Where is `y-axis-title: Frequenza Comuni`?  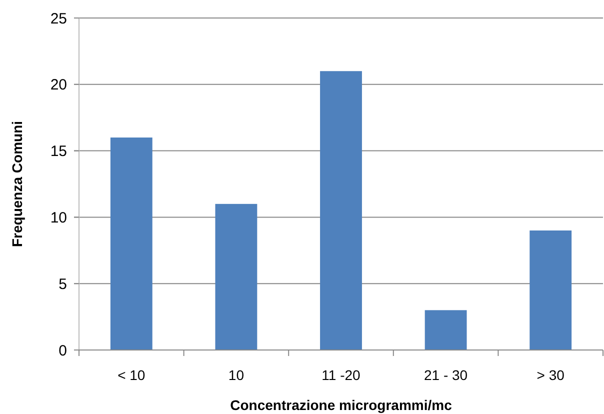
y-axis-title: Frequenza Comuni is located at coordinates (17, 184).